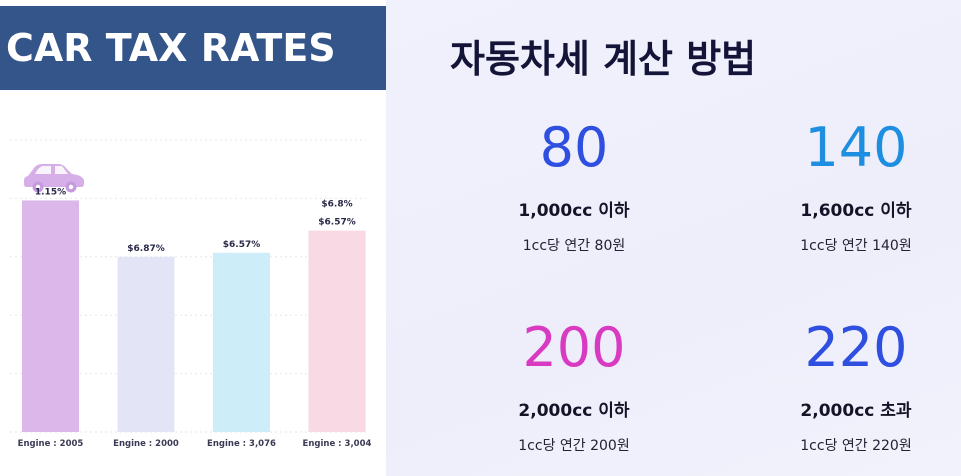 The image size is (961, 476). I want to click on bar-extra-label: $6.8%, so click(336, 205).